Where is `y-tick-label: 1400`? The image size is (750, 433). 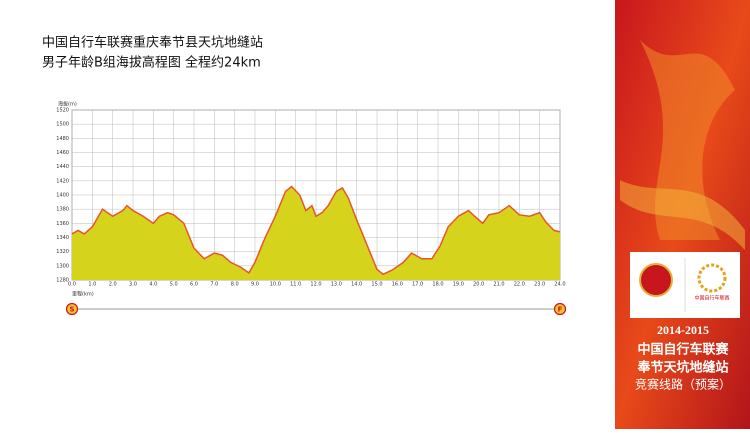
y-tick-label: 1400 is located at coordinates (62, 196).